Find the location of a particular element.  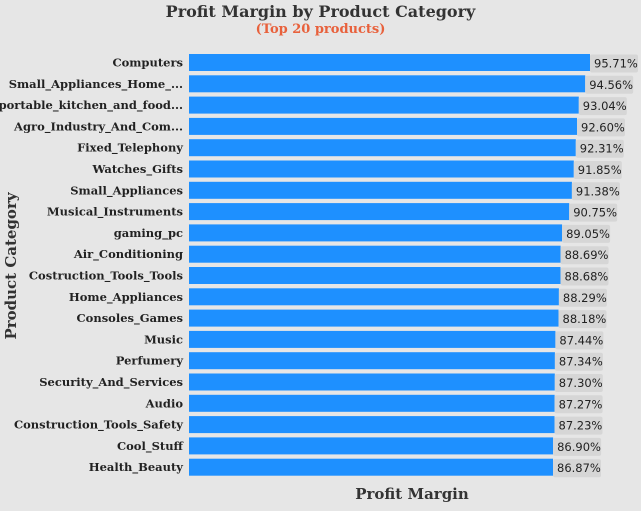

value-label: 91.85% is located at coordinates (600, 170).